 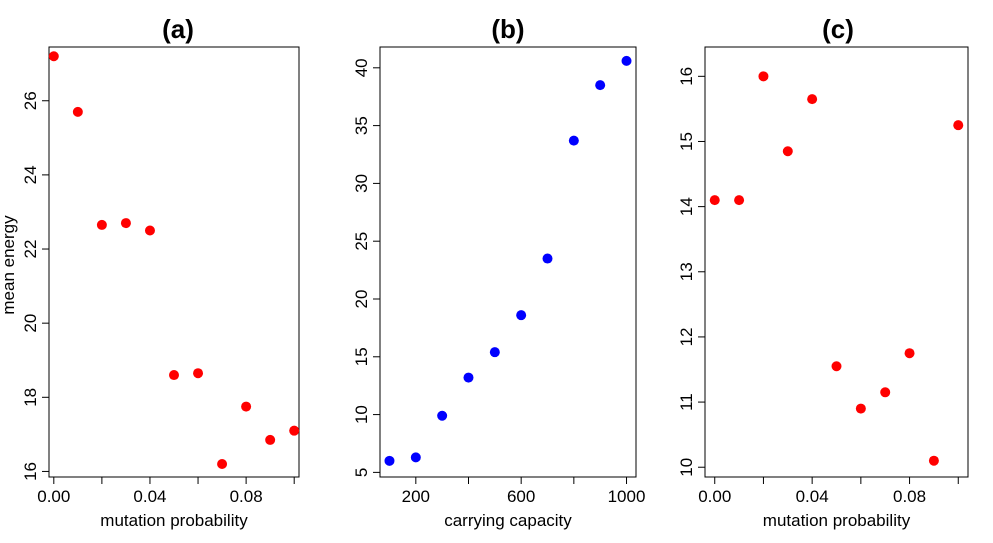 What do you see at coordinates (686, 206) in the screenshot?
I see `y-tick-label: 14` at bounding box center [686, 206].